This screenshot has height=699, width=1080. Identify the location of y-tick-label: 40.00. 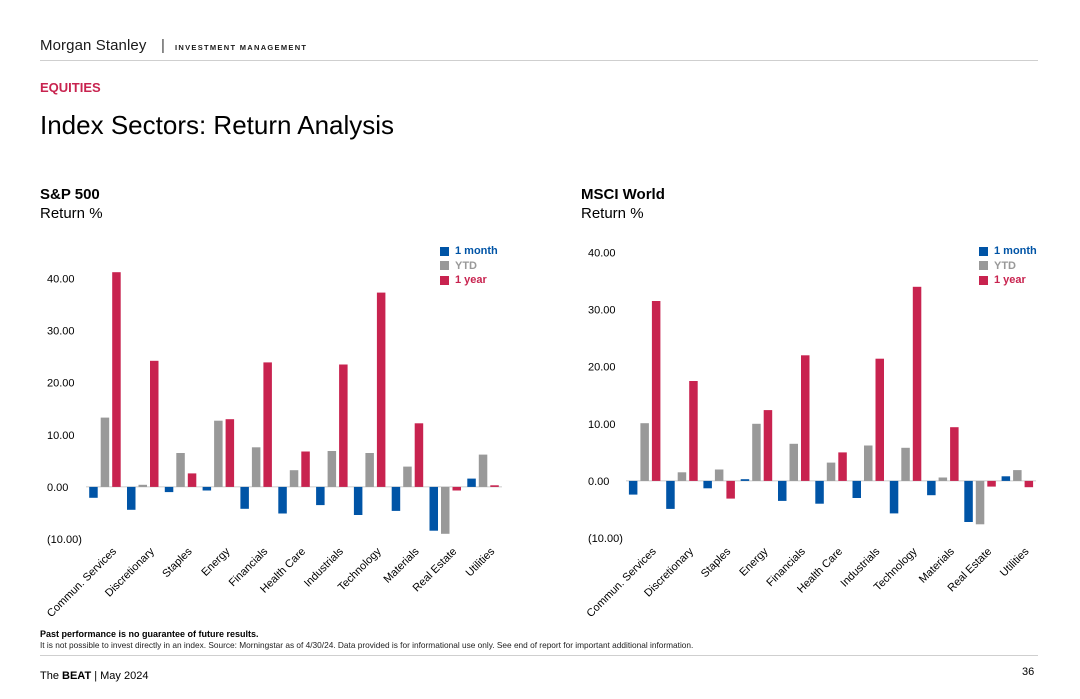
(61, 280).